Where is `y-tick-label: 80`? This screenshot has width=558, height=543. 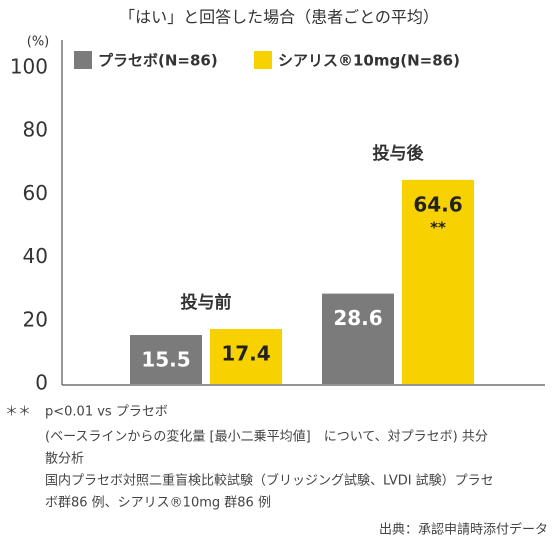
y-tick-label: 80 is located at coordinates (35, 130).